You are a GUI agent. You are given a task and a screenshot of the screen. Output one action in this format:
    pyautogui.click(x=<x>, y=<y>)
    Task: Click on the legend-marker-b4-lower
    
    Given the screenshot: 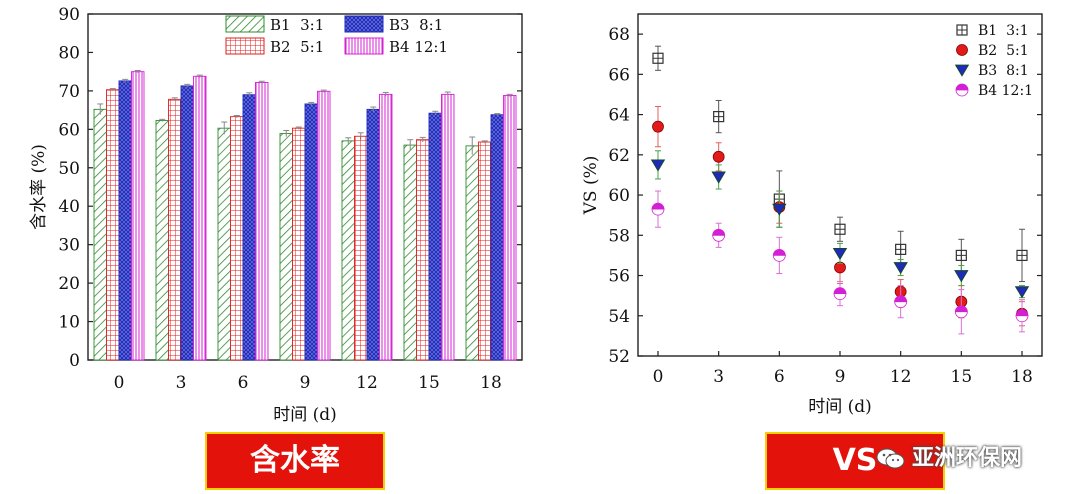 What is the action you would take?
    pyautogui.click(x=962, y=93)
    